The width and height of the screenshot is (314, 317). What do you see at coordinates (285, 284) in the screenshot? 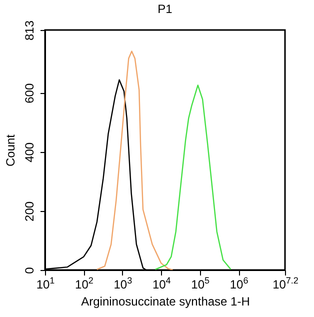
I see `x-tick-label: 10$^{7.2}$` at bounding box center [285, 284].